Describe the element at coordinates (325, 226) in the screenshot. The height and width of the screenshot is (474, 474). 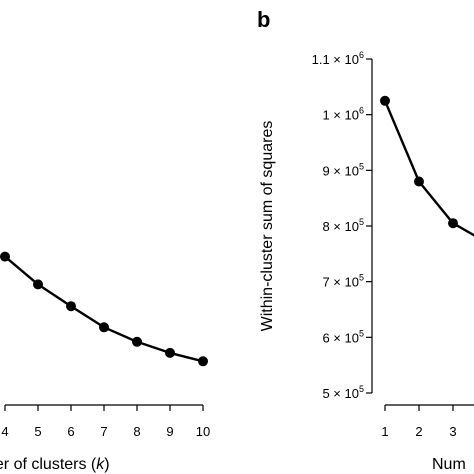
I see `y-tick-label-mantissa: 8` at that location.